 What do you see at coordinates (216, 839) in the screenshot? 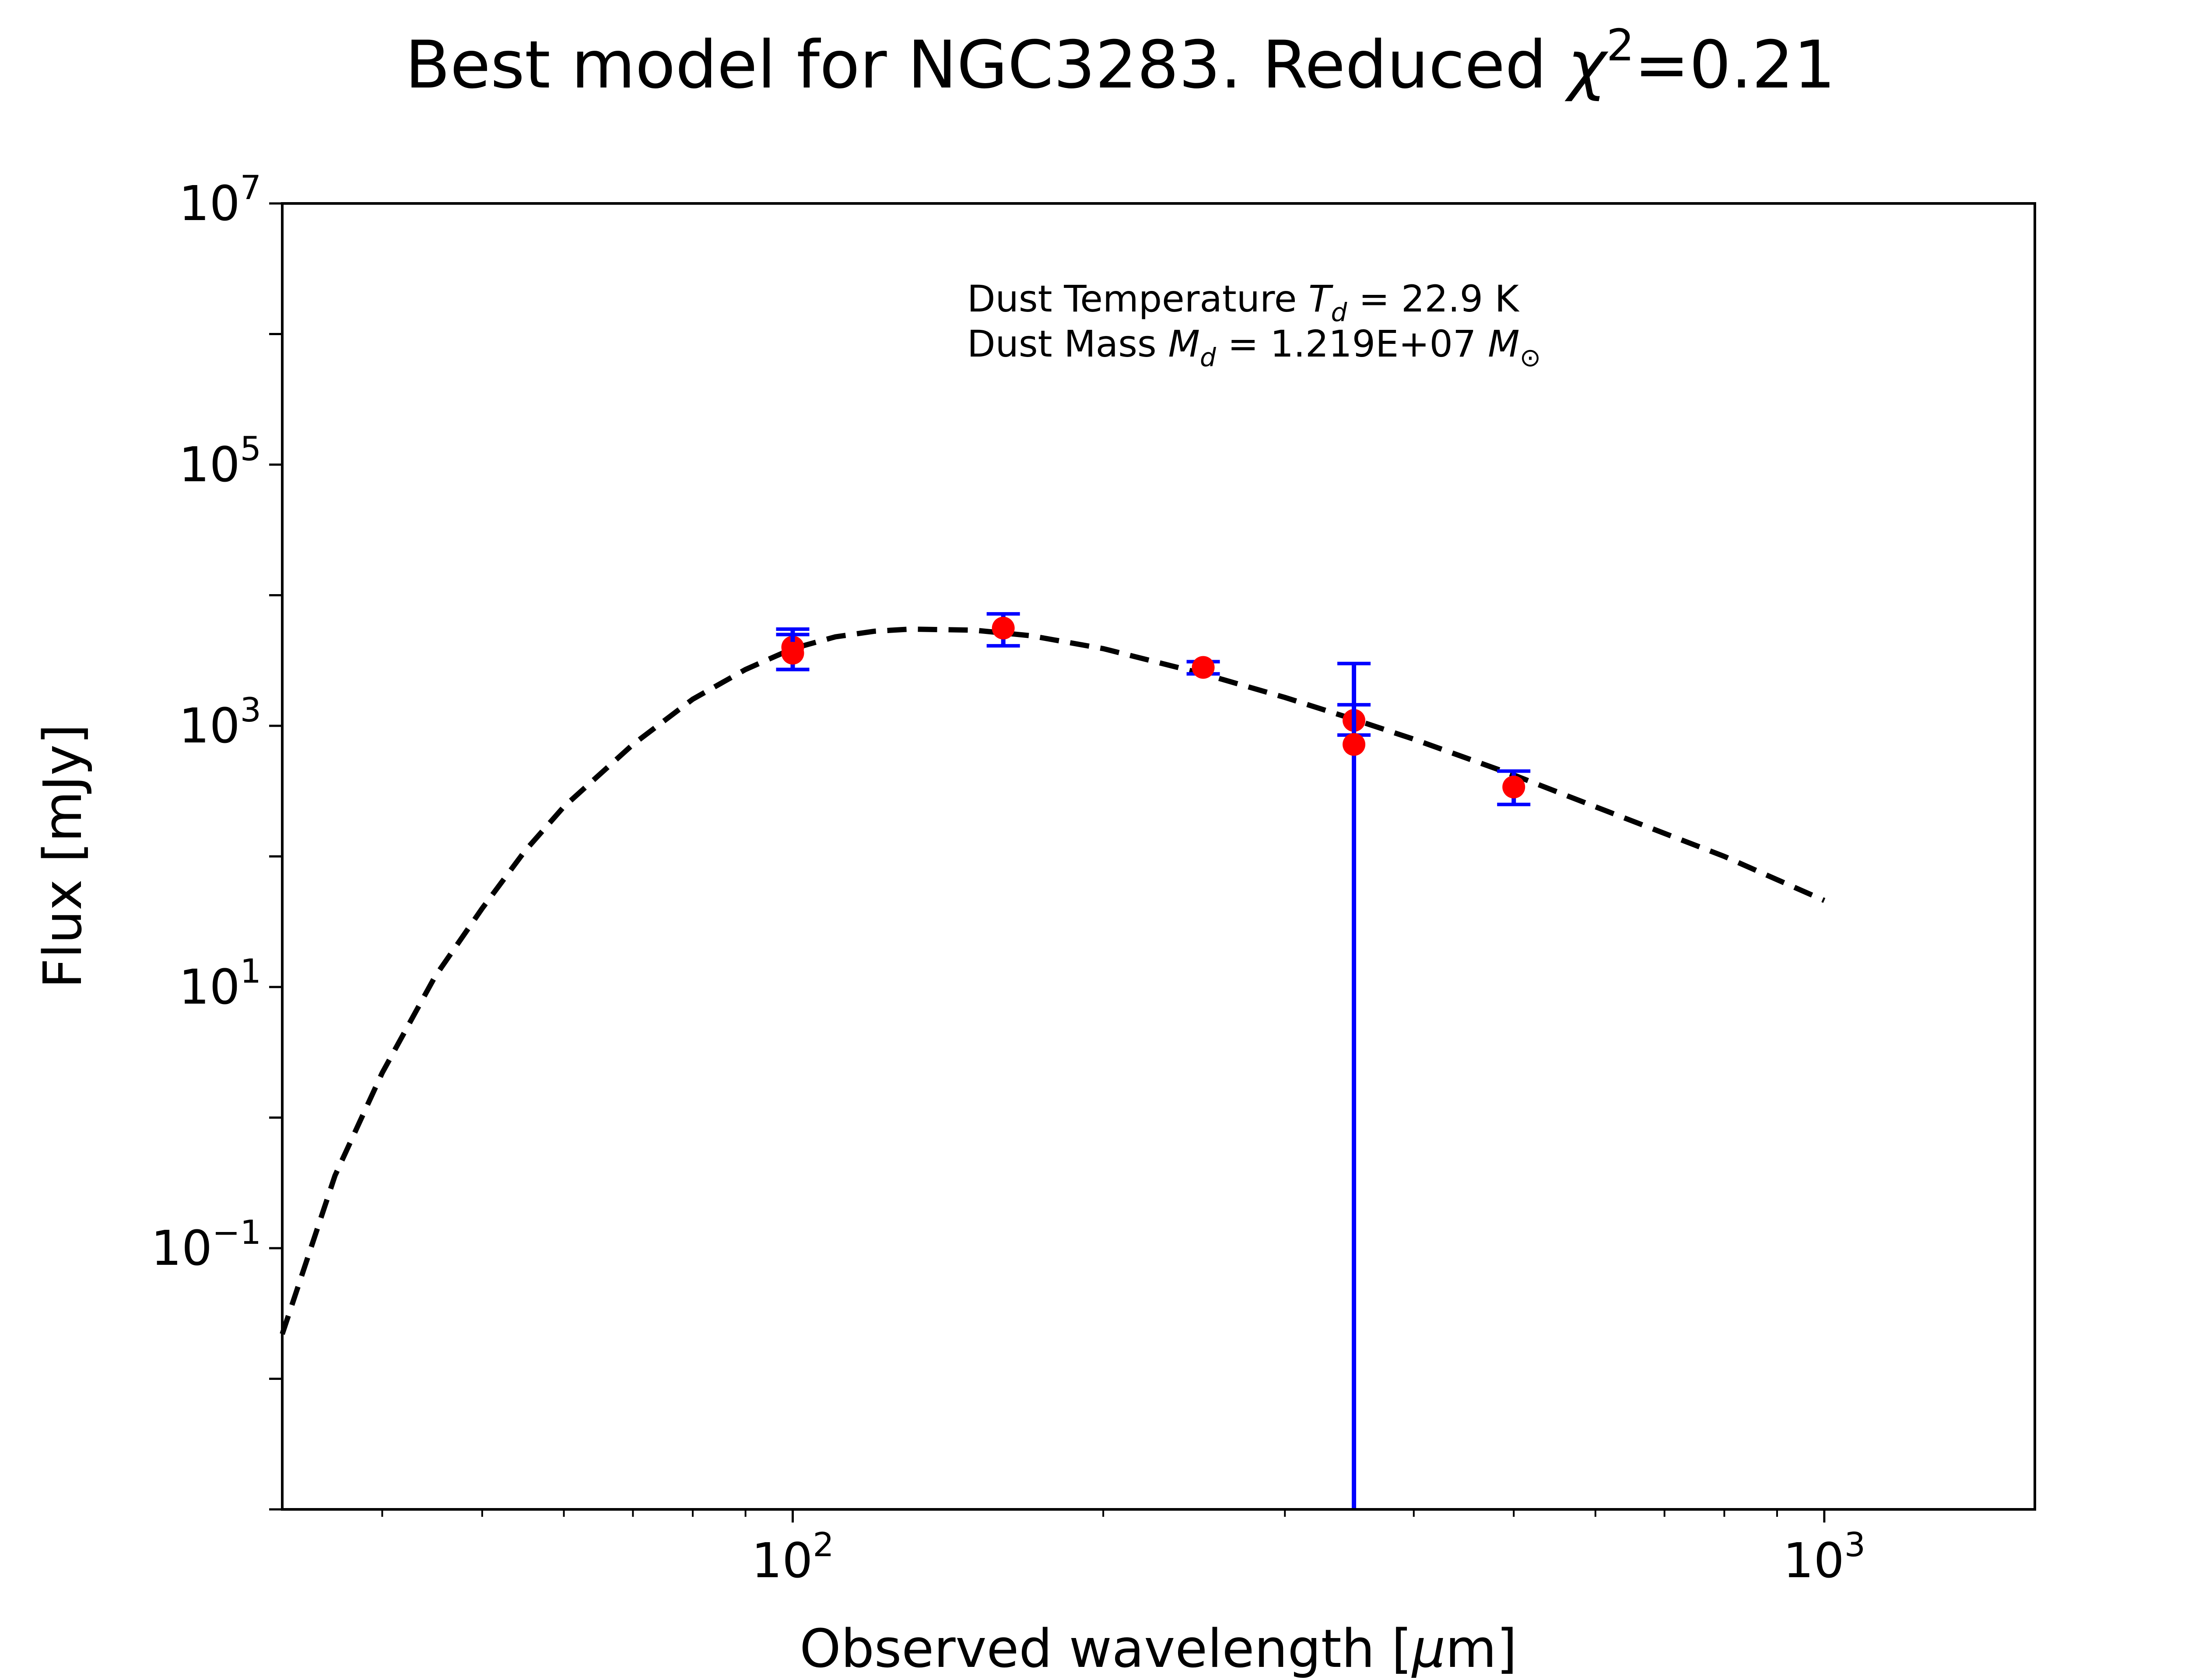
I see `y-axis: 10⁻¹ 10¹ 10³ 10⁵ 10⁷` at bounding box center [216, 839].